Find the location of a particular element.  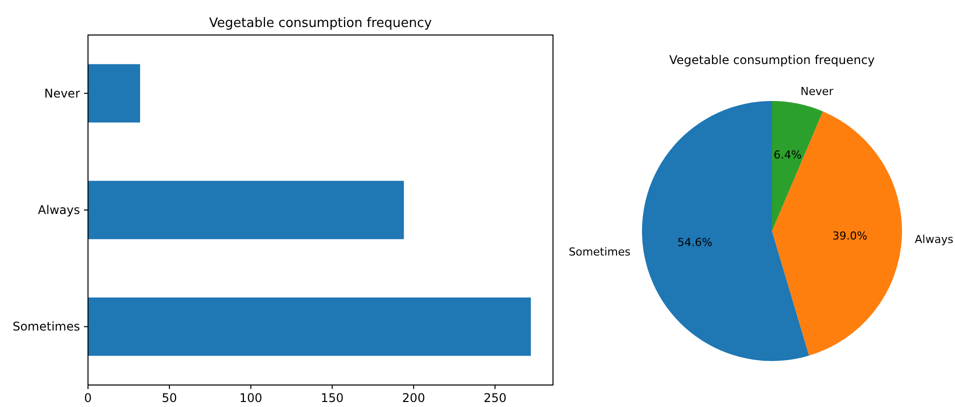

x-tick-label: 150 is located at coordinates (332, 398).